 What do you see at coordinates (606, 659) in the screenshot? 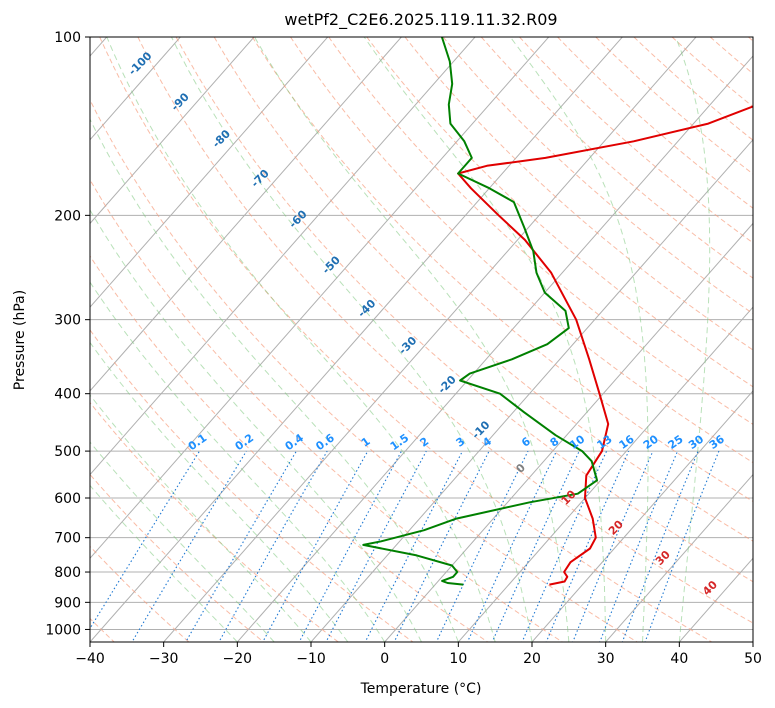
I see `x-tick-label: 30` at bounding box center [606, 659].